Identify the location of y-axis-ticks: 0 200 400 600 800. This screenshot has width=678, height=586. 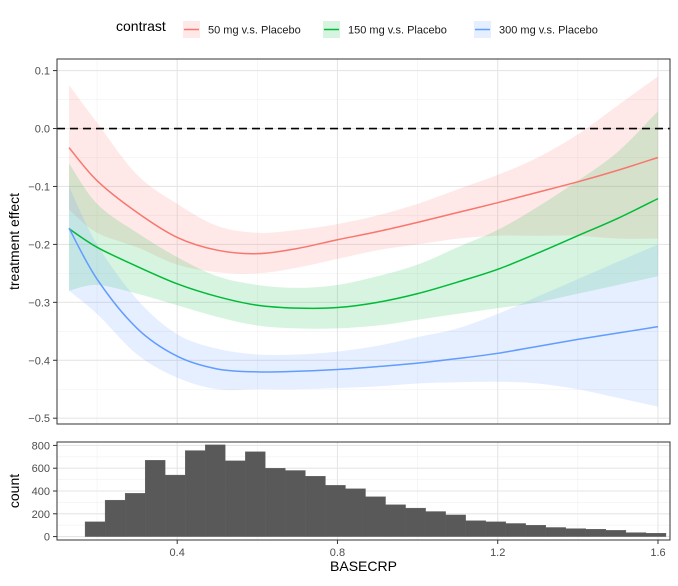
(44, 492).